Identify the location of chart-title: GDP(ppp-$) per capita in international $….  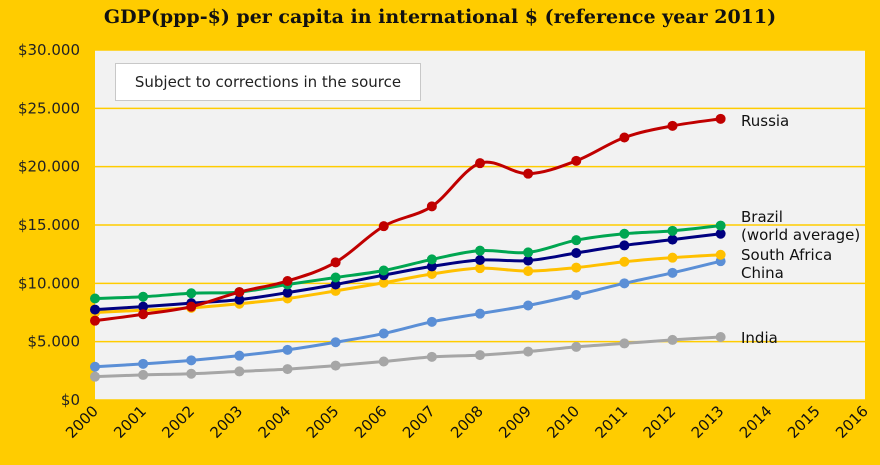
(440, 17).